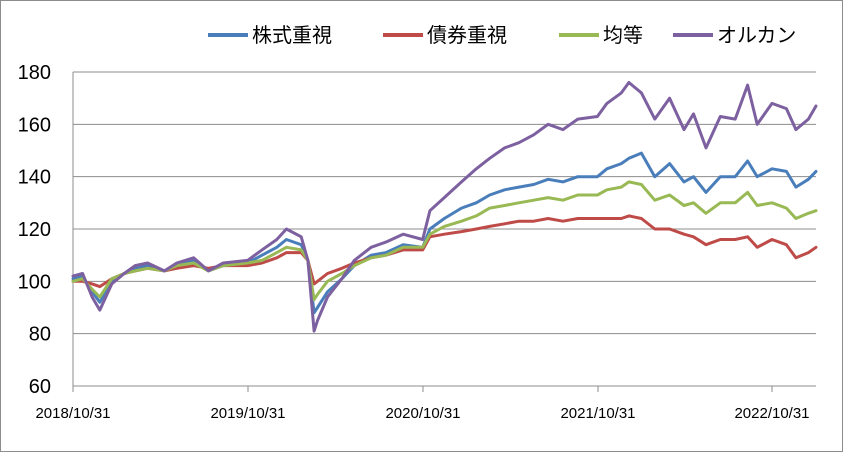 Image resolution: width=843 pixels, height=452 pixels. I want to click on x-tick-label: 2022/10/31, so click(771, 413).